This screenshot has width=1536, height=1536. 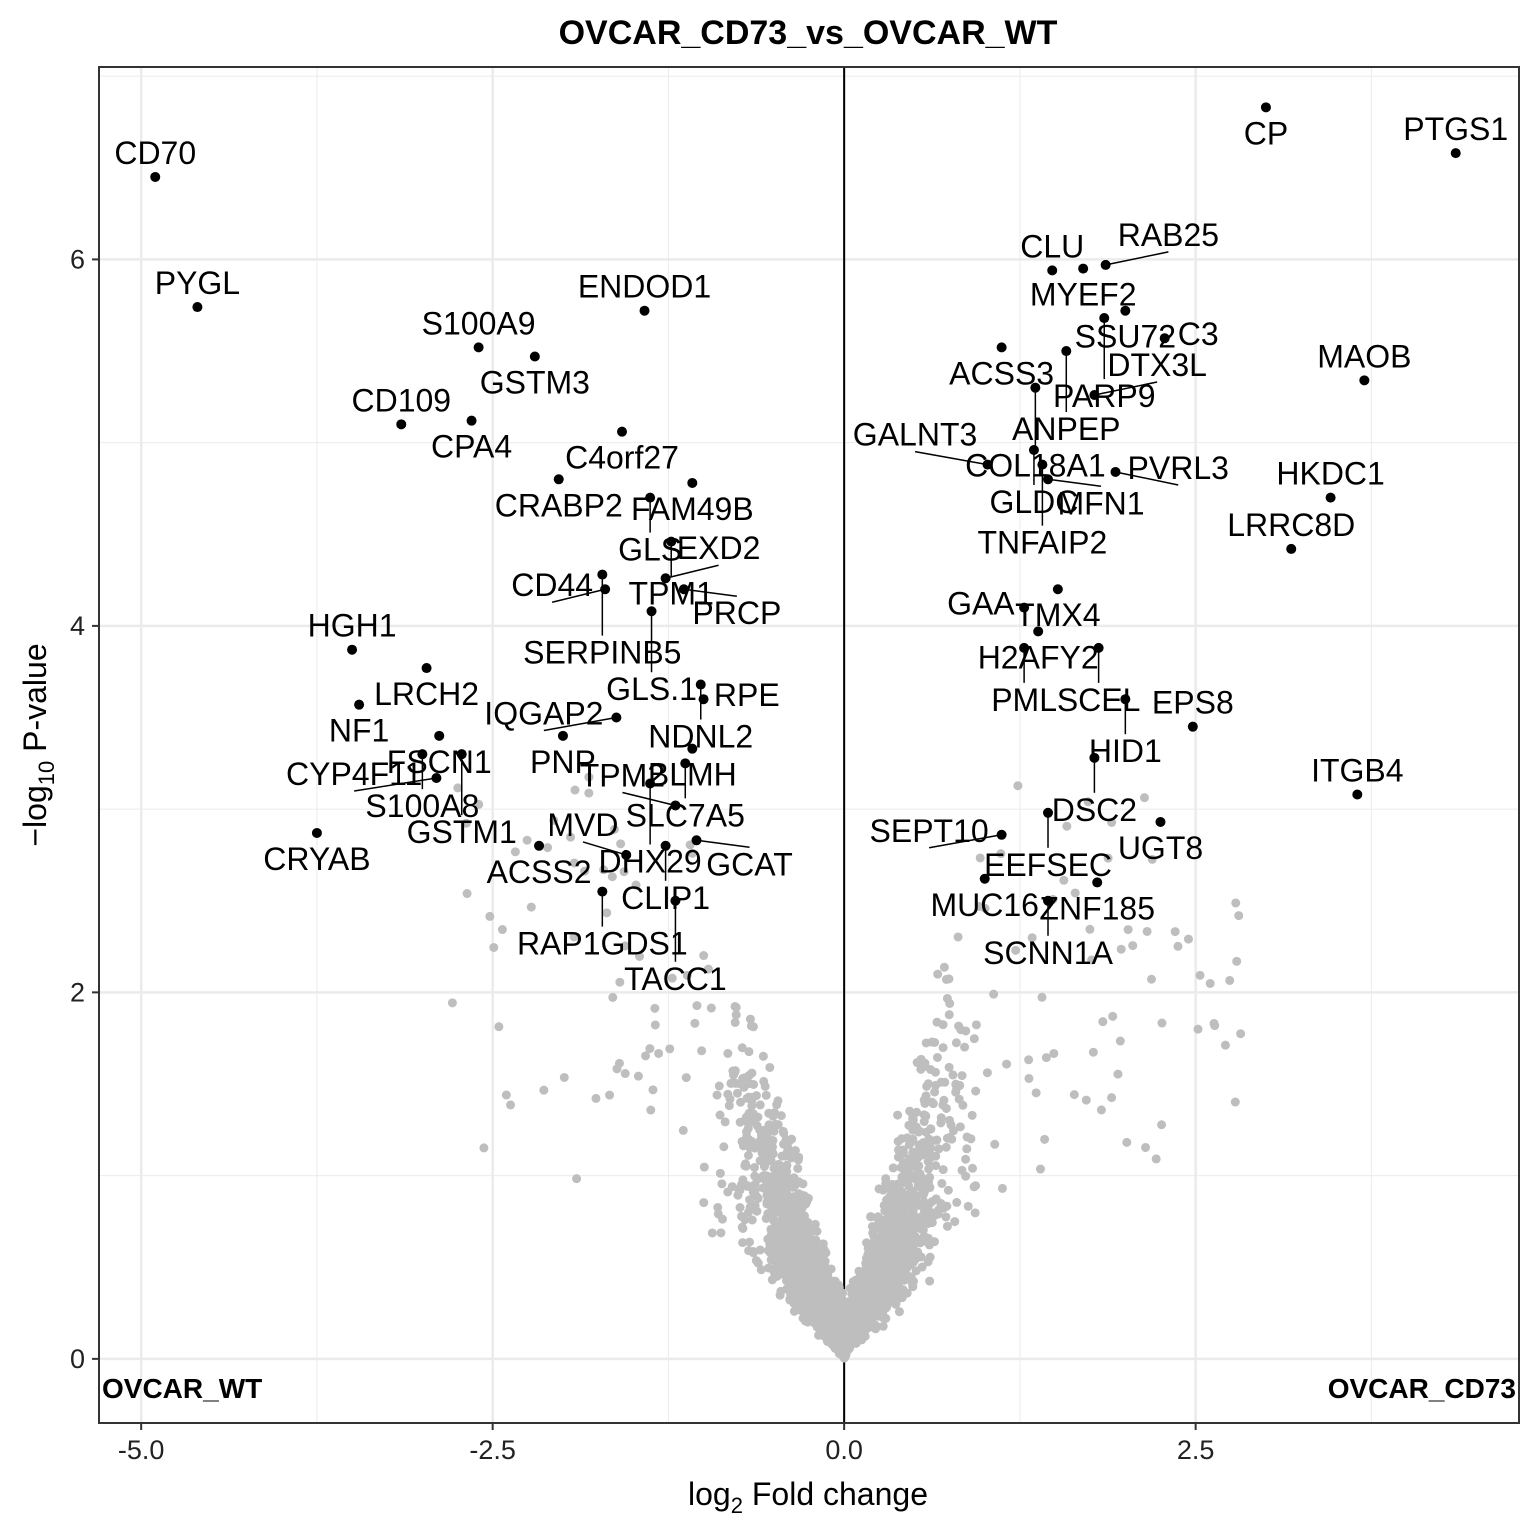 I want to click on gene-label-hid1: HID1, so click(x=1125, y=751).